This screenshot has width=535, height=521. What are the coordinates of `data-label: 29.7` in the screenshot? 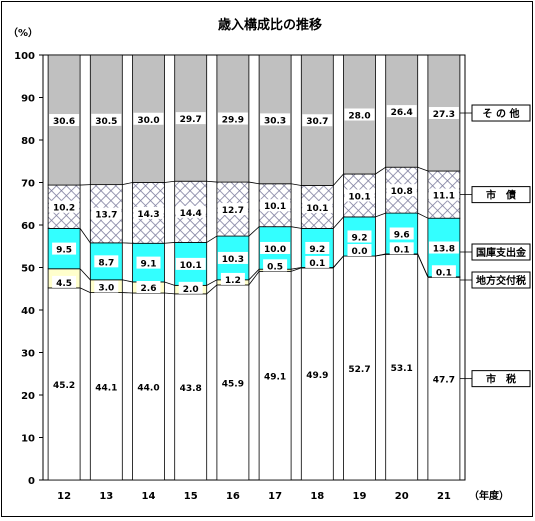 It's located at (191, 120).